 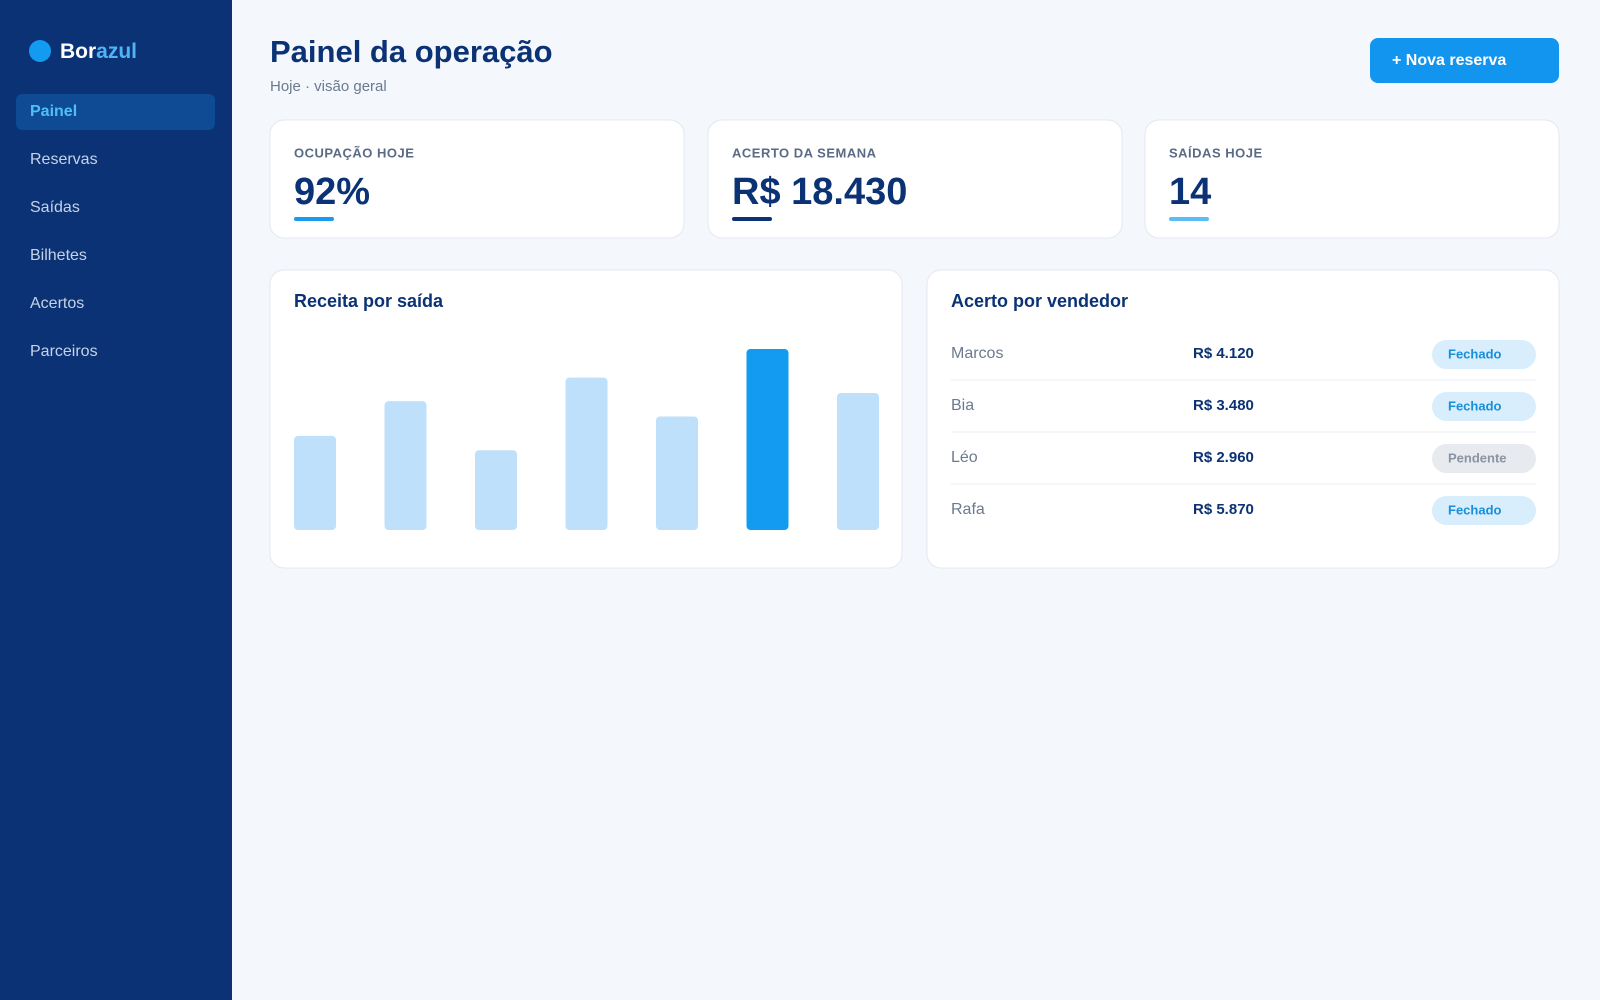 What do you see at coordinates (55, 207) in the screenshot?
I see `nav-item: Saídas` at bounding box center [55, 207].